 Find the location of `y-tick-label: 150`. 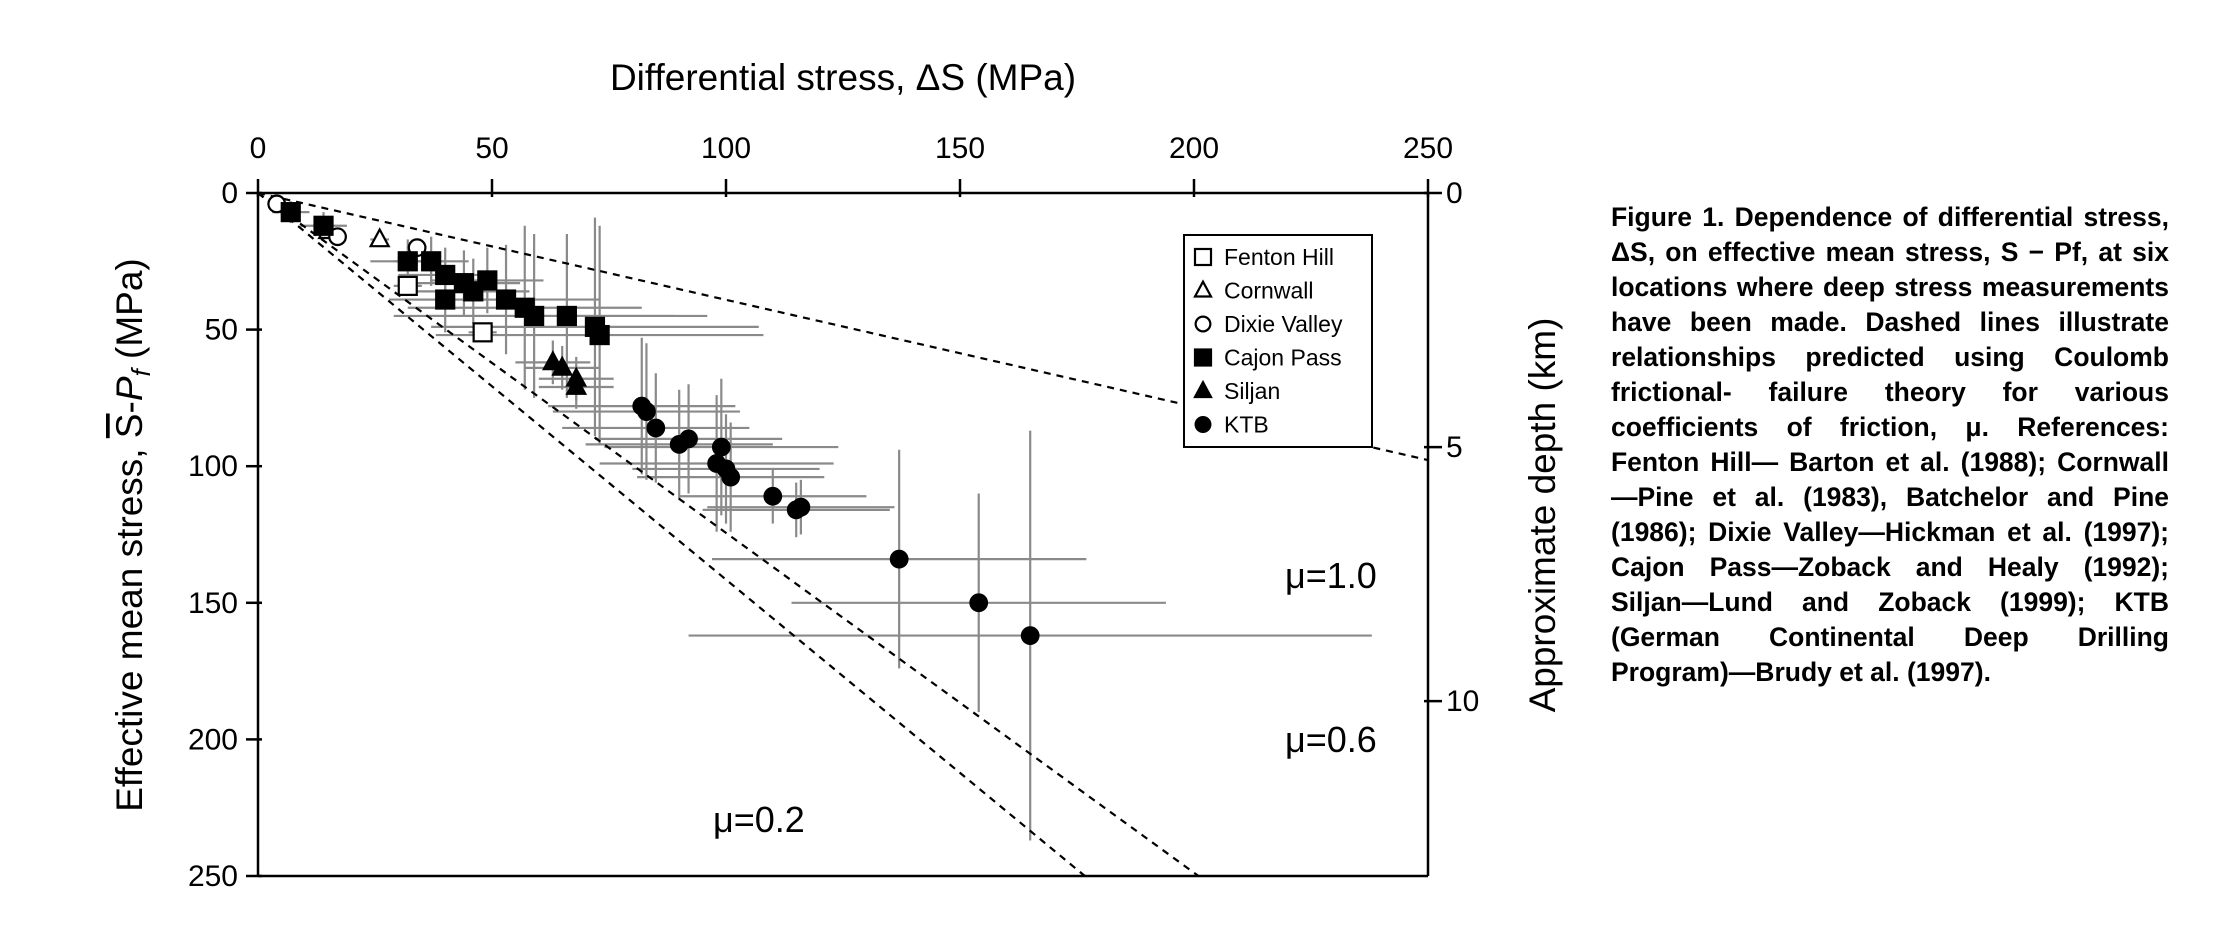

y-tick-label: 150 is located at coordinates (213, 603).